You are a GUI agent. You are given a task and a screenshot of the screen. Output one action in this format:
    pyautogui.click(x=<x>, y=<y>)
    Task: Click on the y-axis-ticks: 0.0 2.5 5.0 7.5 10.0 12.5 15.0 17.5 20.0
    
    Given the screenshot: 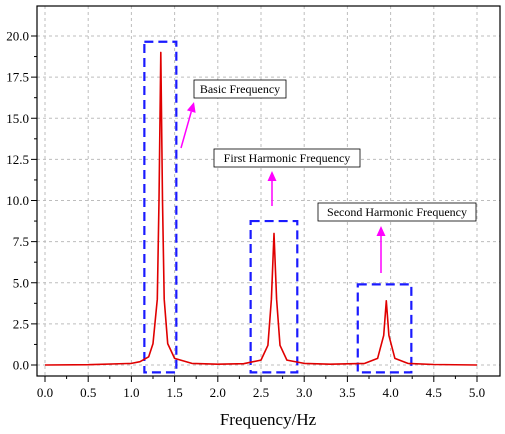 What is the action you would take?
    pyautogui.click(x=21, y=201)
    